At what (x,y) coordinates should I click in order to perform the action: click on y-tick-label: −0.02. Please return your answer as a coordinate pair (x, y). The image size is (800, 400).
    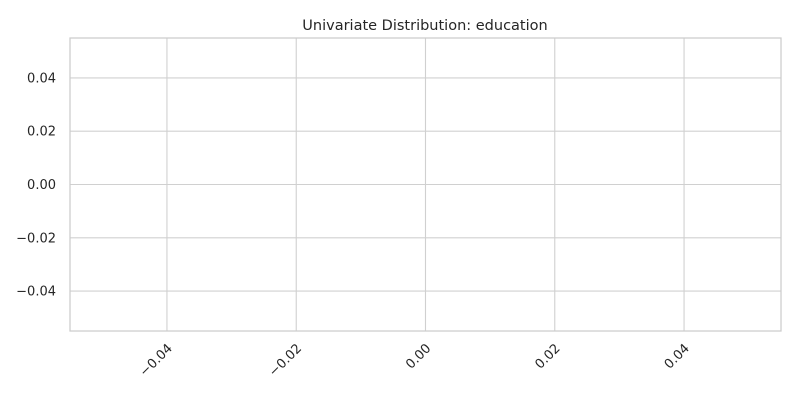
    Looking at the image, I should click on (36, 238).